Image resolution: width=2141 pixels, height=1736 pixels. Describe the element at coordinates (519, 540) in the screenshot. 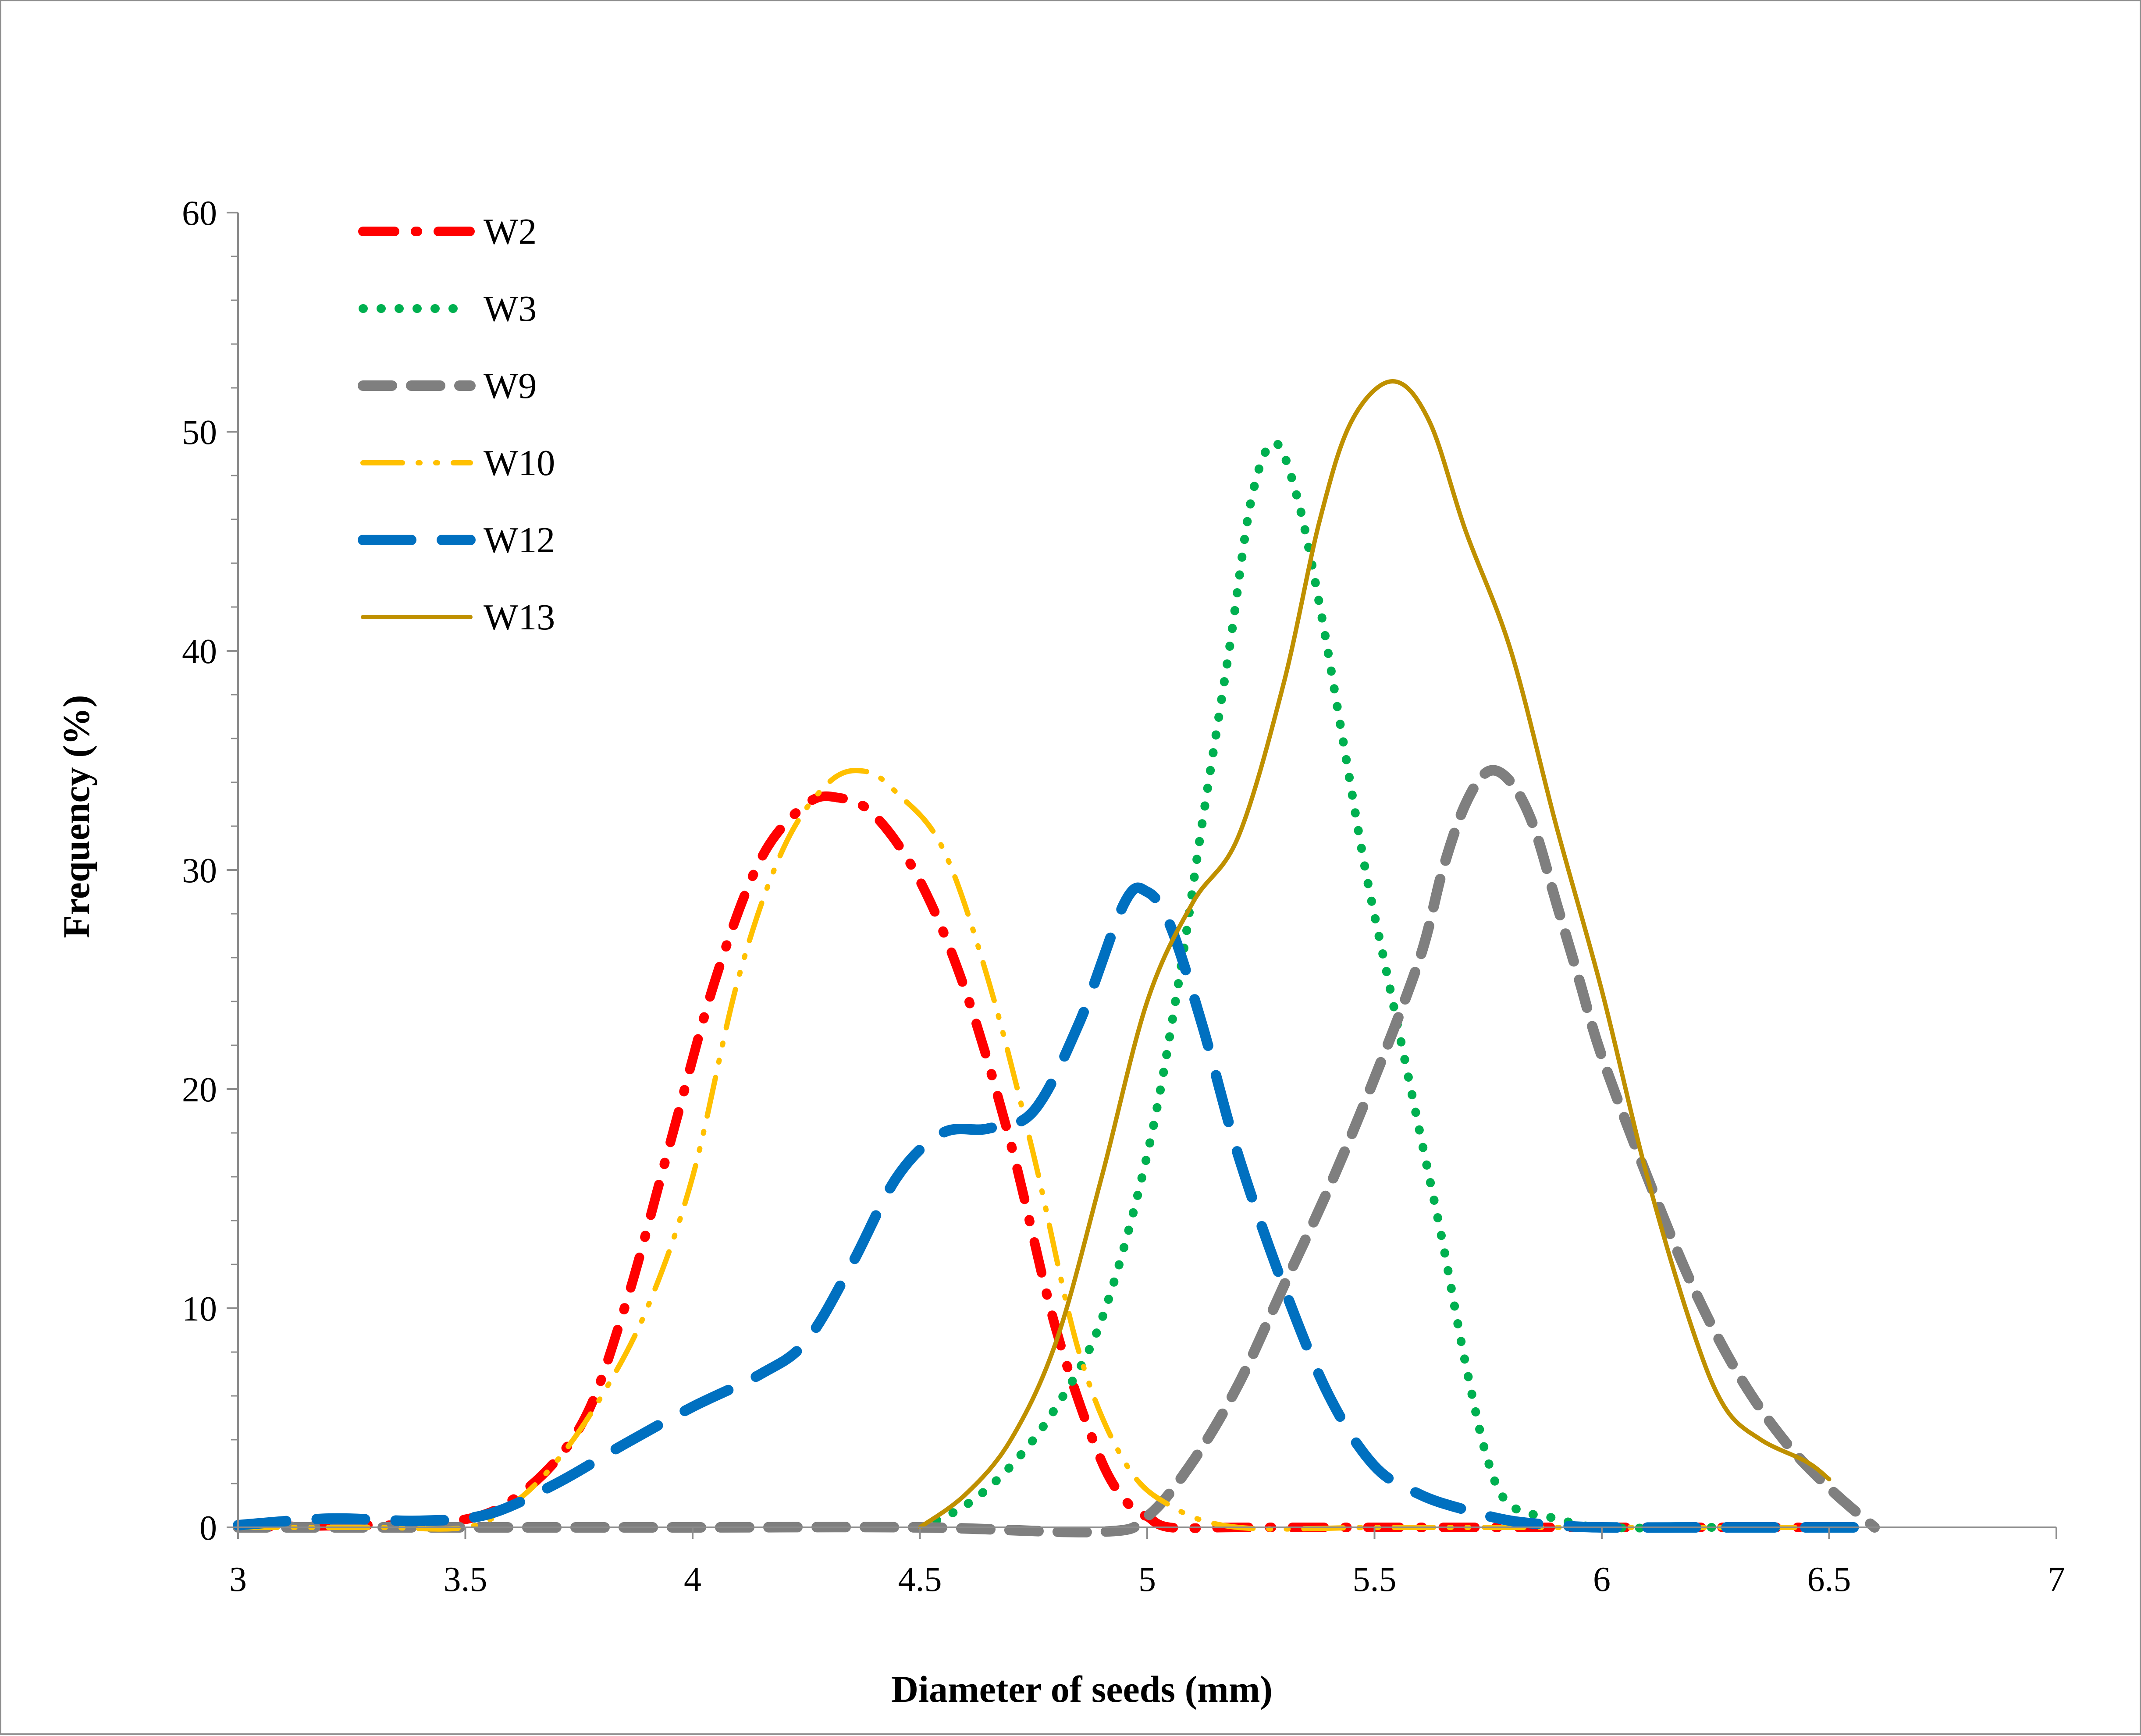

I see `legend-label-w12: W12` at that location.